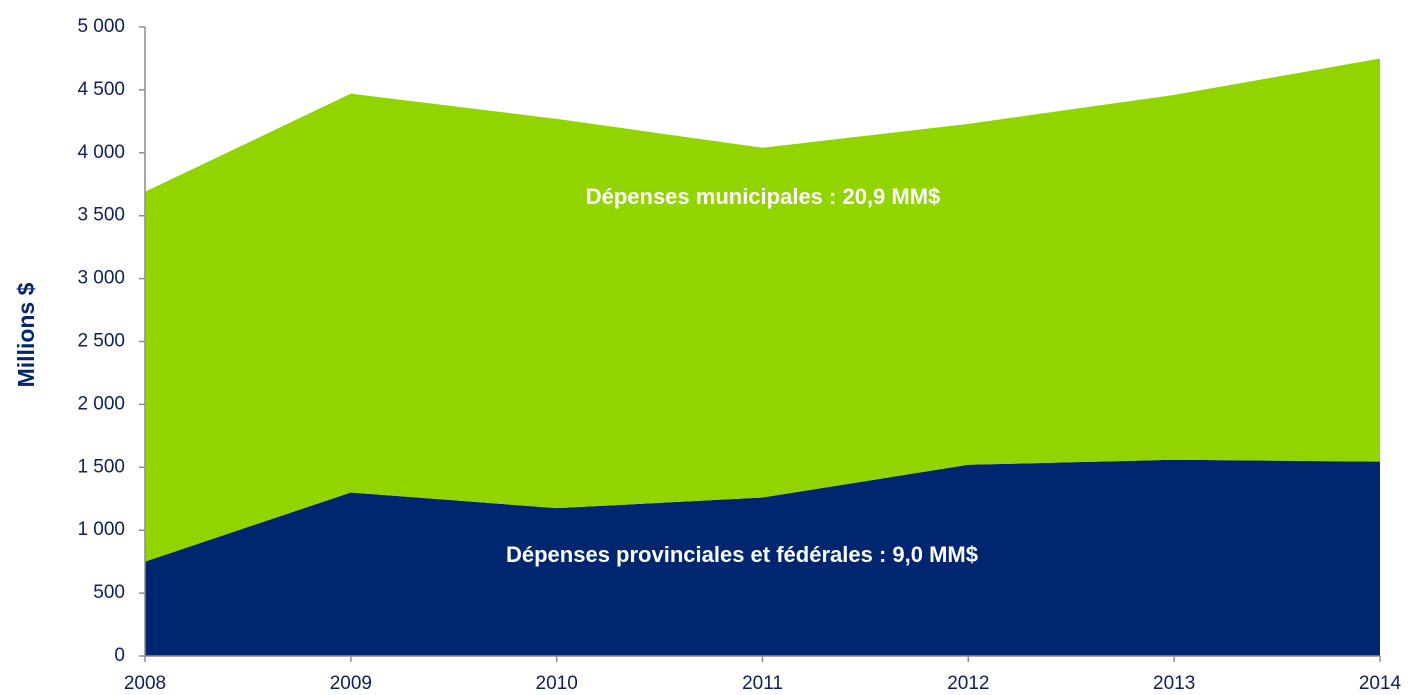 The width and height of the screenshot is (1408, 695). Describe the element at coordinates (101, 403) in the screenshot. I see `y-tick-label: 2 000` at that location.